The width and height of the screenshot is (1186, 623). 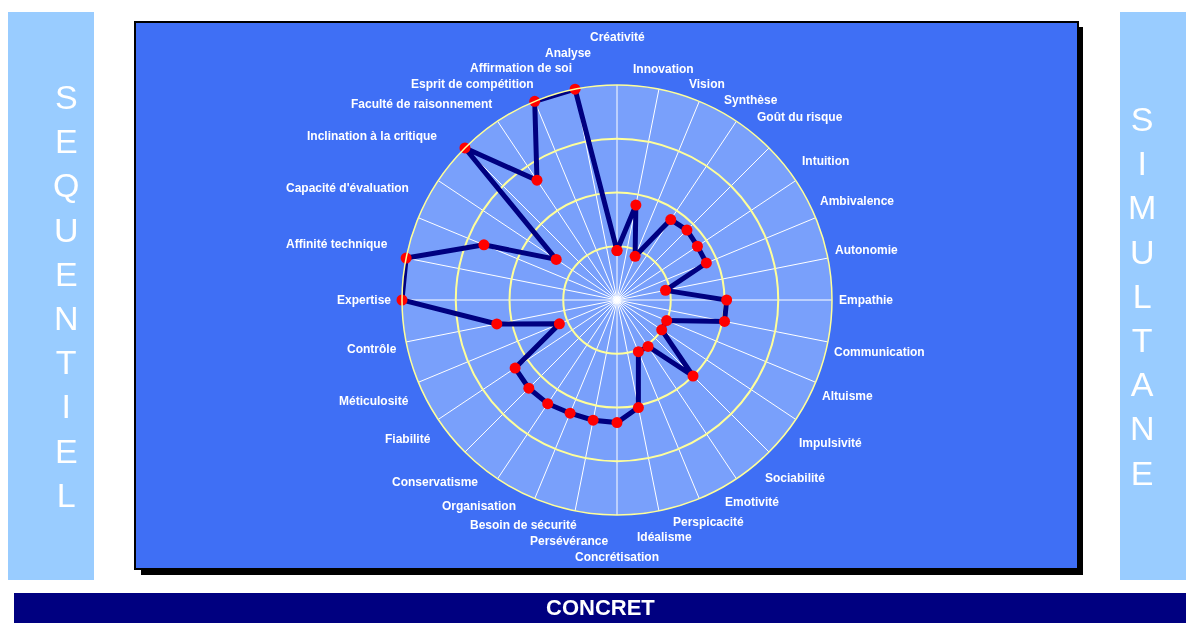 What do you see at coordinates (709, 522) in the screenshot?
I see `spoke-label: Perspicacité` at bounding box center [709, 522].